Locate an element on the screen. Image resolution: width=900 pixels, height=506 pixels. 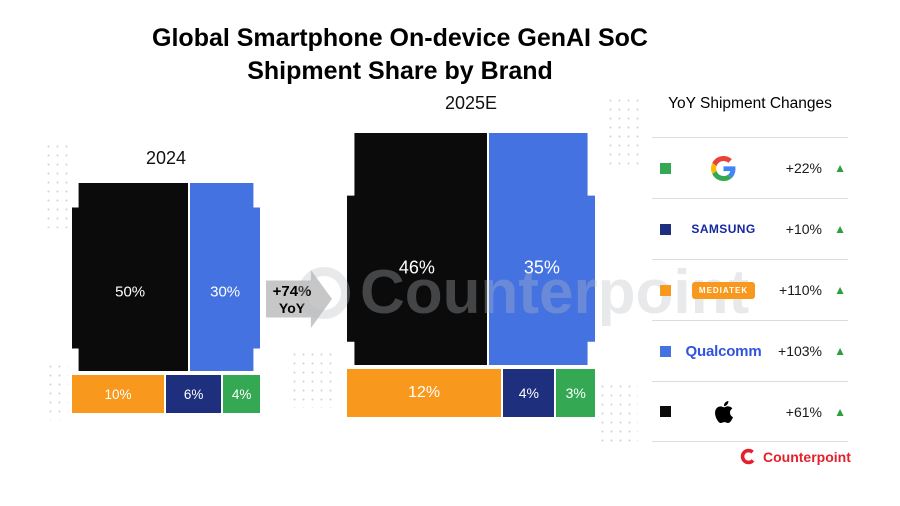
segment-2025e-mediatek: 12% is located at coordinates (424, 393).